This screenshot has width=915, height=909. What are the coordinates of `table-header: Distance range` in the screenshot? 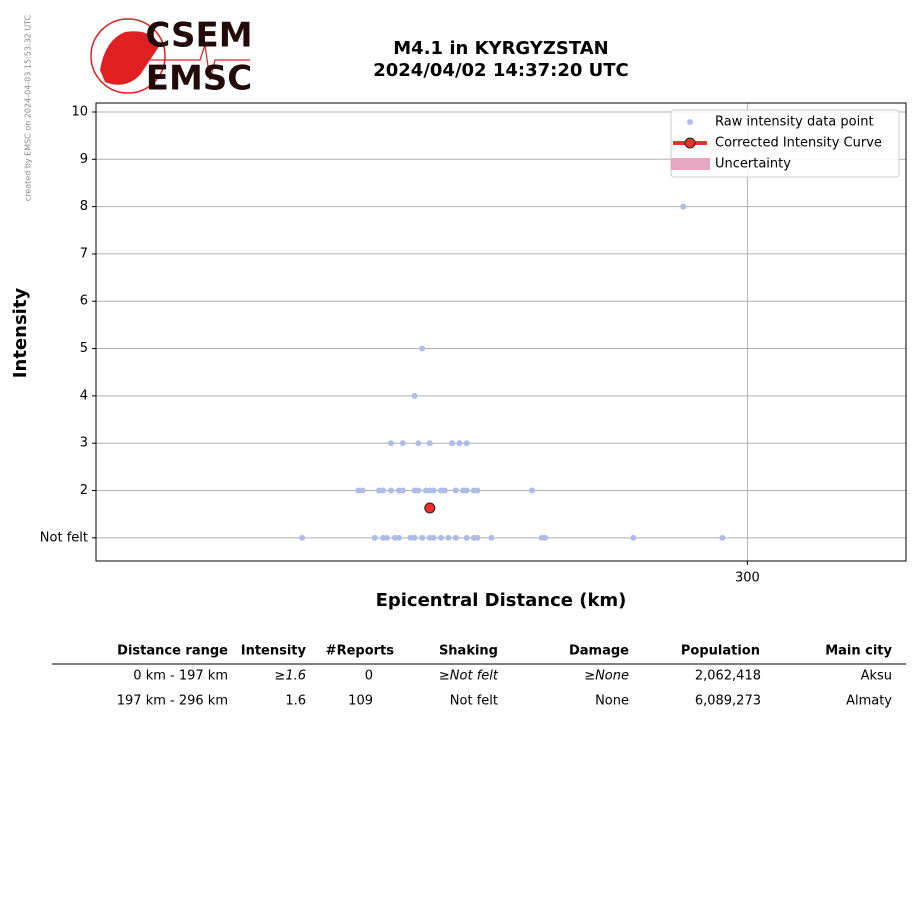 It's located at (172, 651).